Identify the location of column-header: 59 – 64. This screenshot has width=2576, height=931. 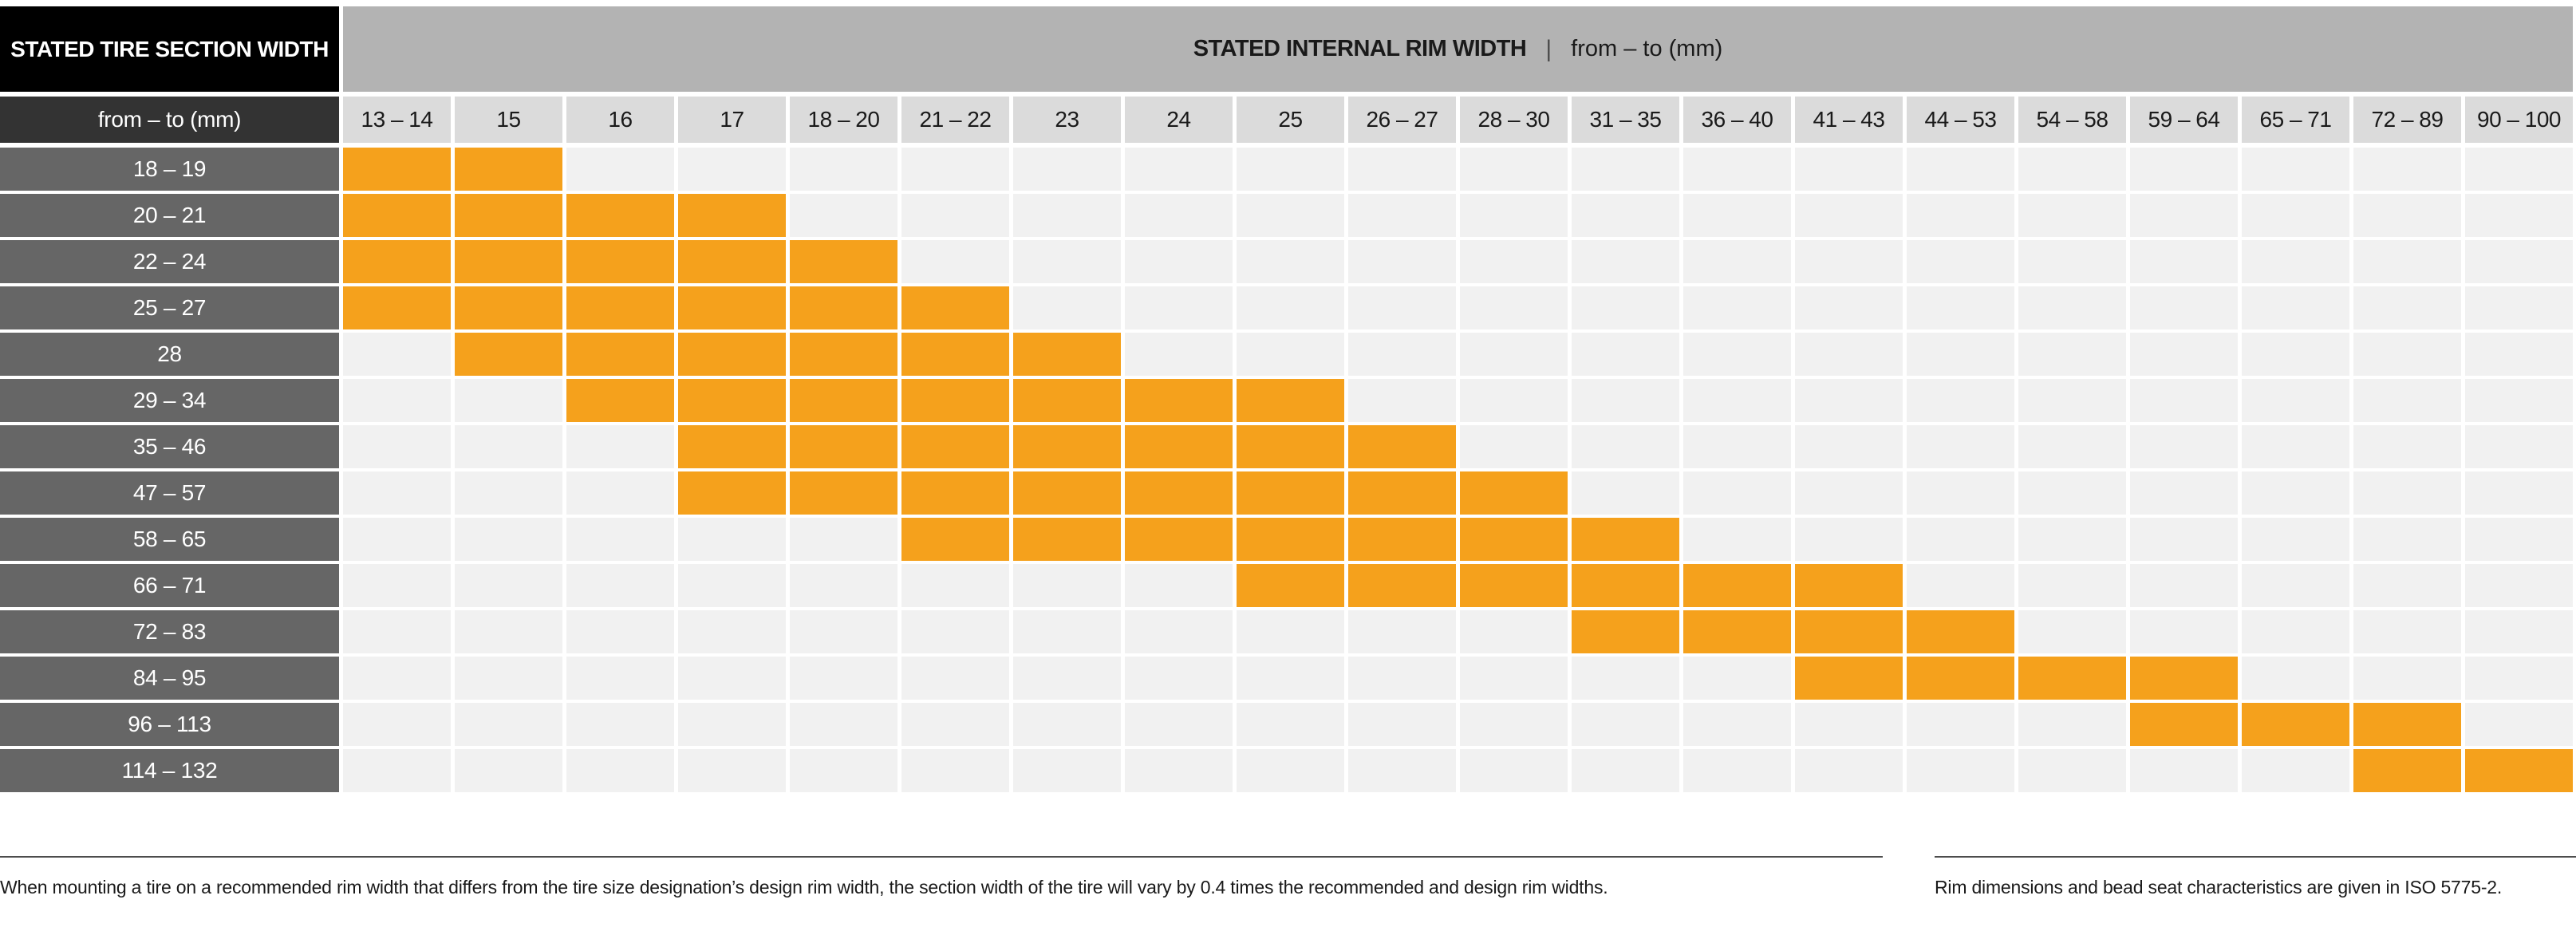
(2184, 120).